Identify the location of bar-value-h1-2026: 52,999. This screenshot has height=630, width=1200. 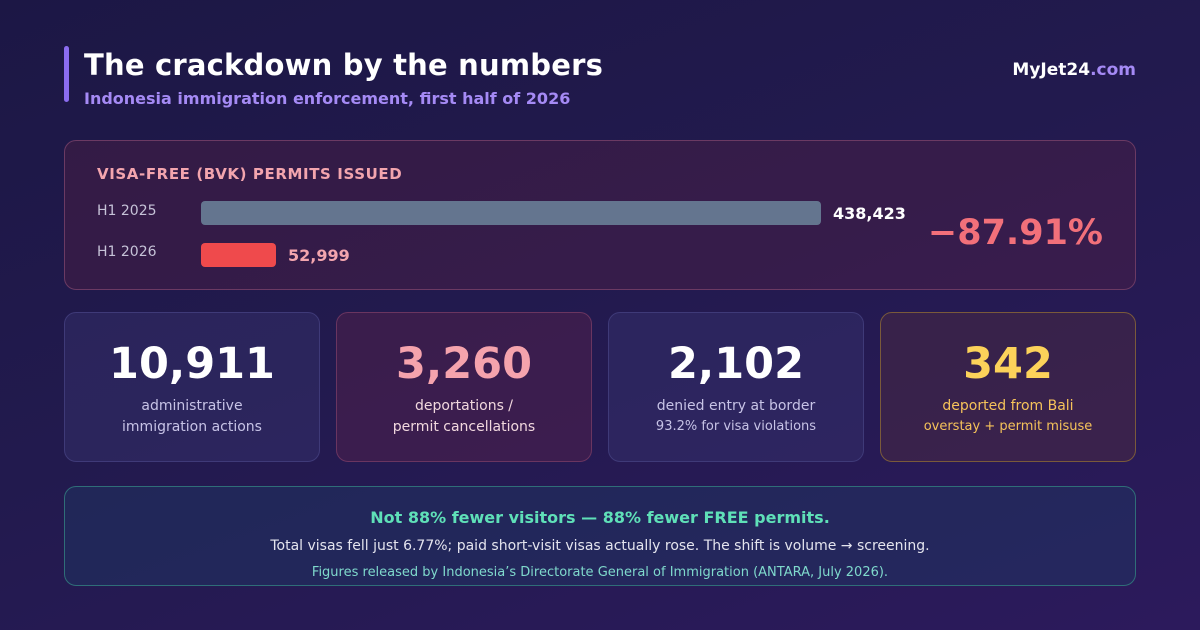
(319, 255).